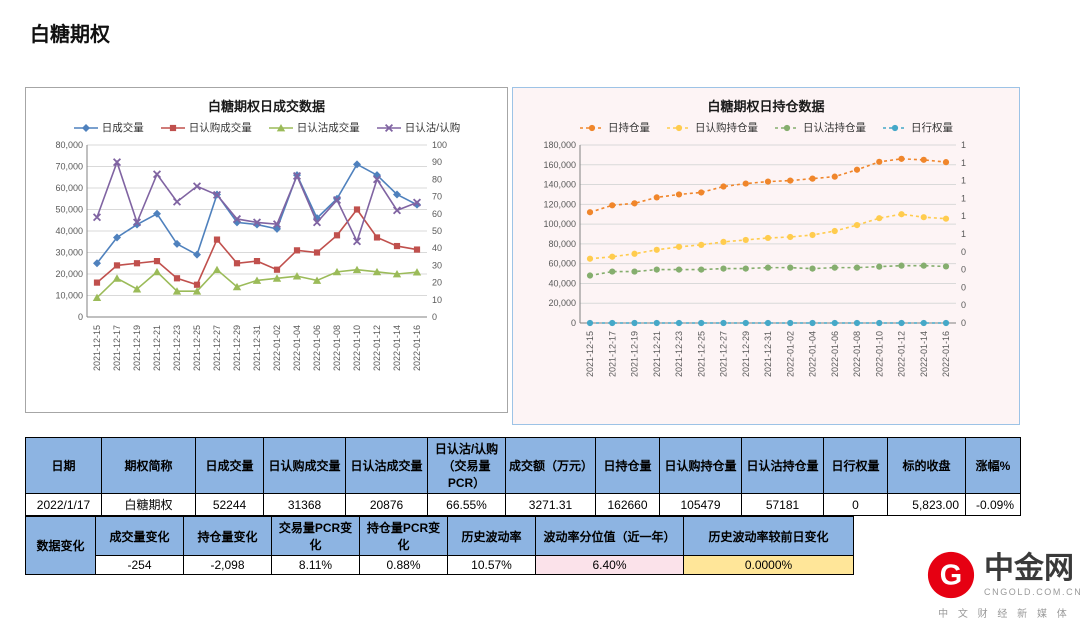 The height and width of the screenshot is (629, 1080). I want to click on page-title: 白糖期权, so click(70, 35).